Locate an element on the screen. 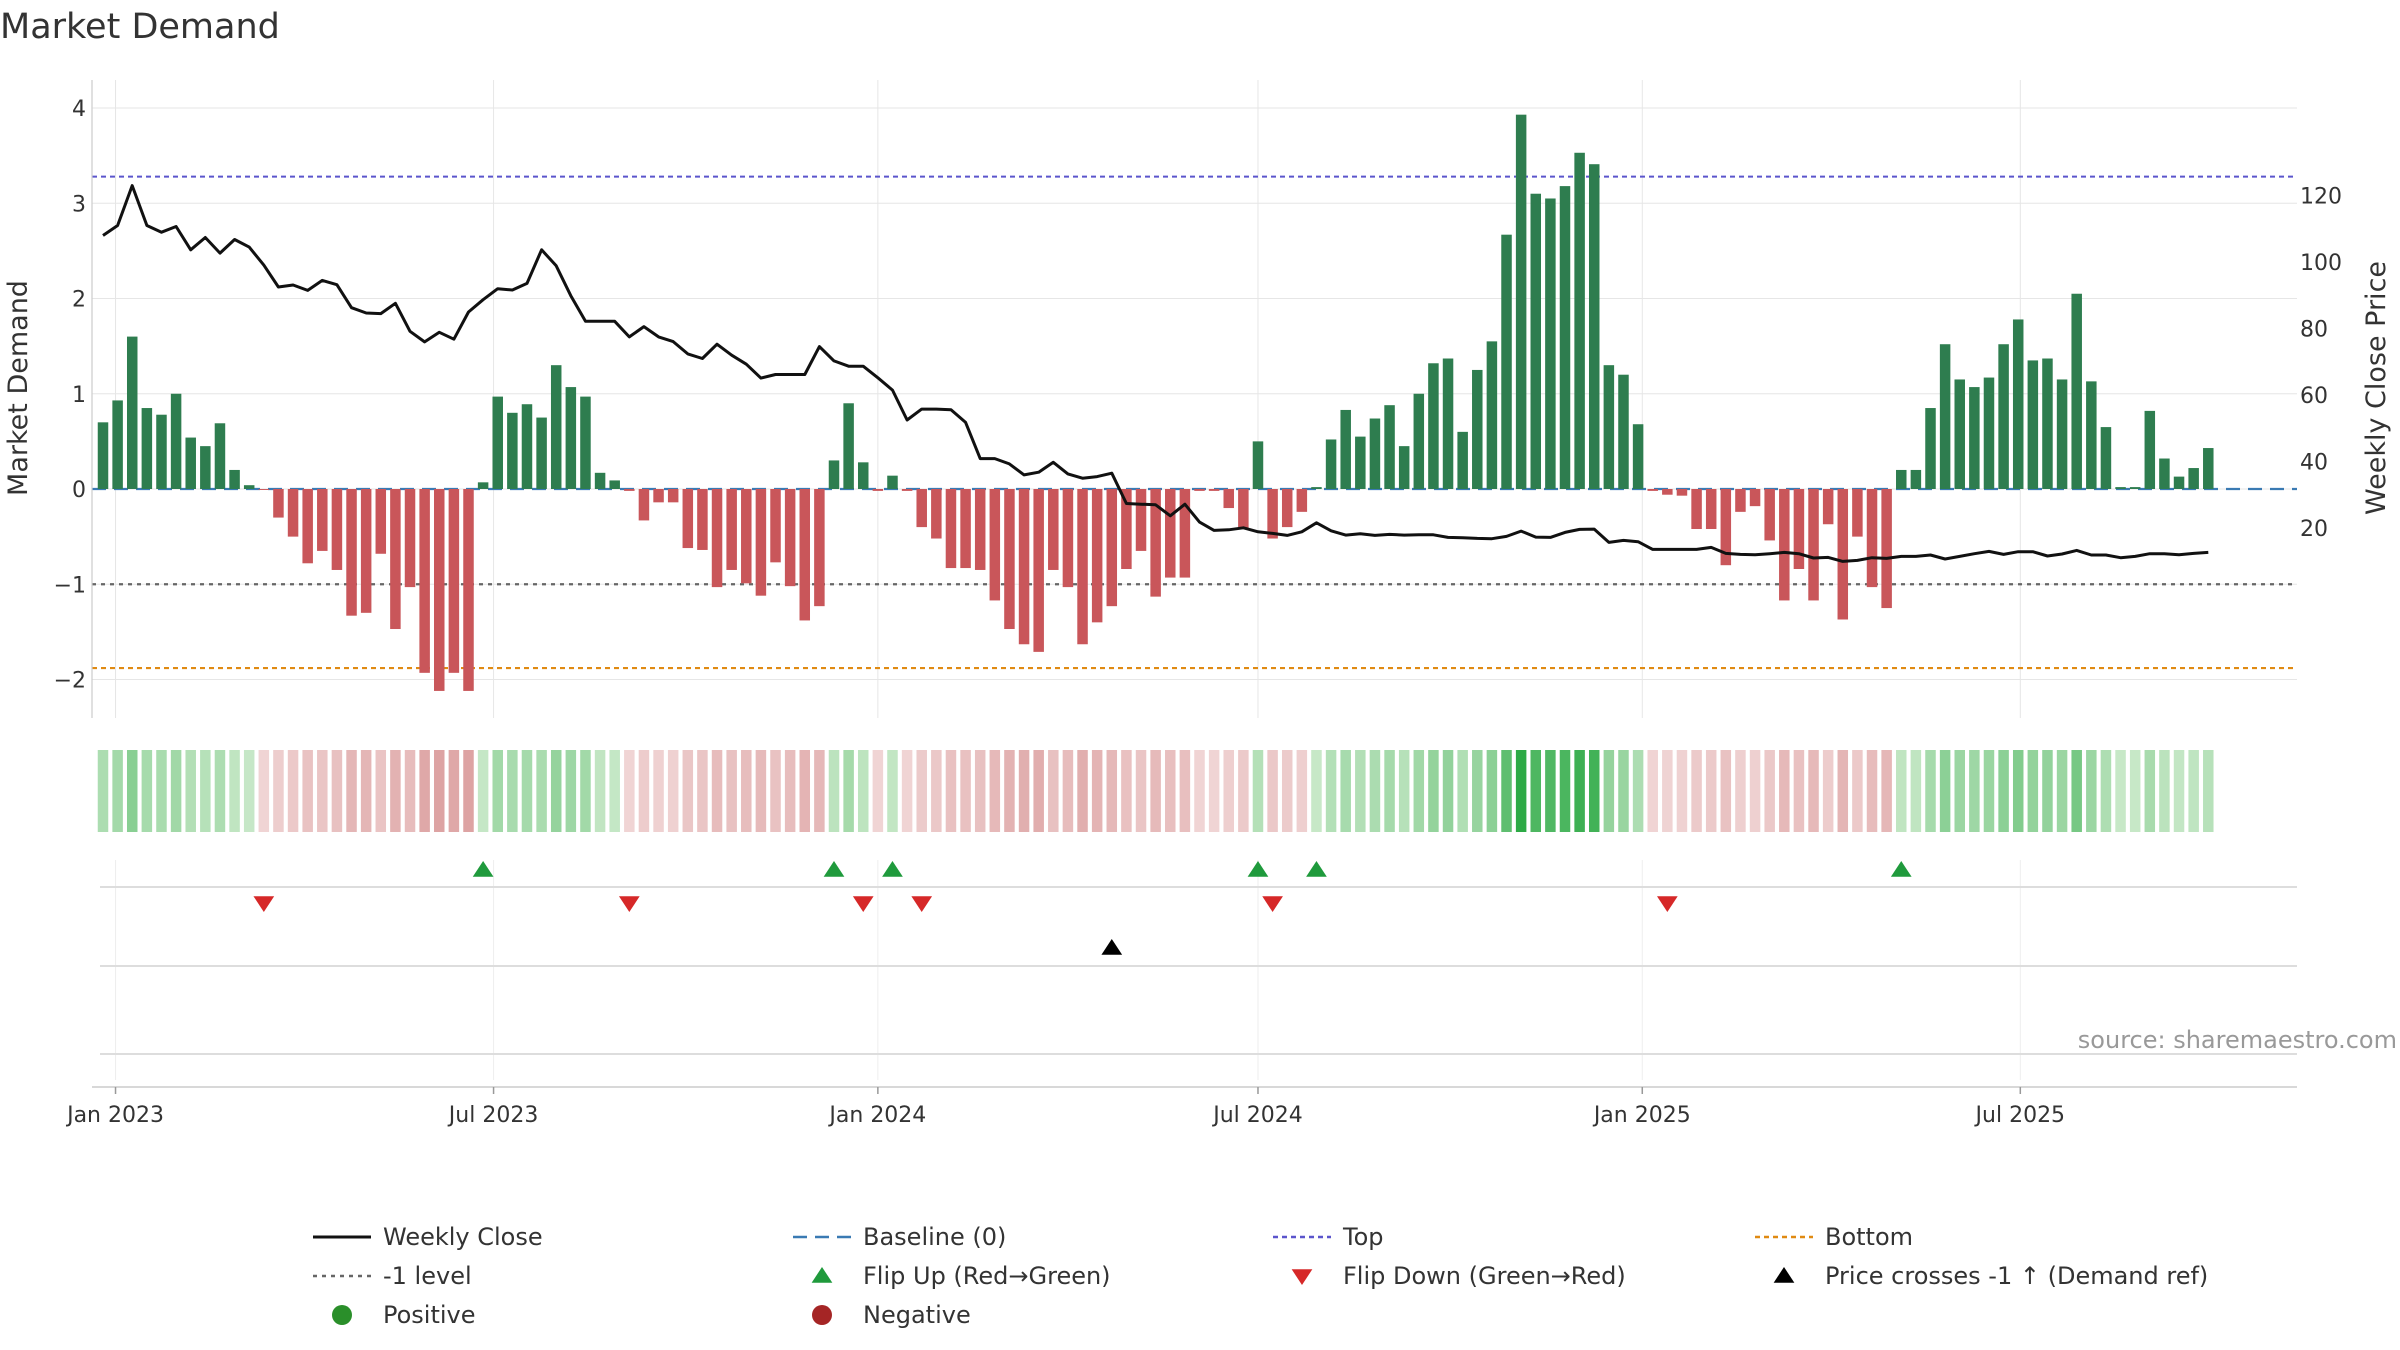 The image size is (2400, 1350). legend-weekly-close-label: Weekly Close is located at coordinates (463, 1237).